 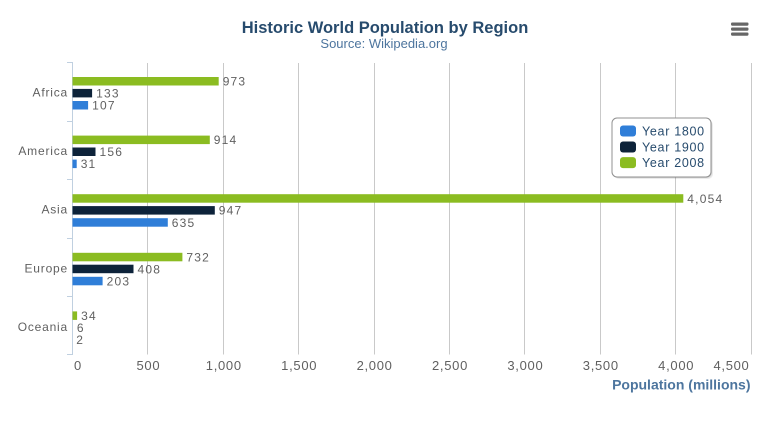 I want to click on svg-text: 6, so click(x=81, y=328).